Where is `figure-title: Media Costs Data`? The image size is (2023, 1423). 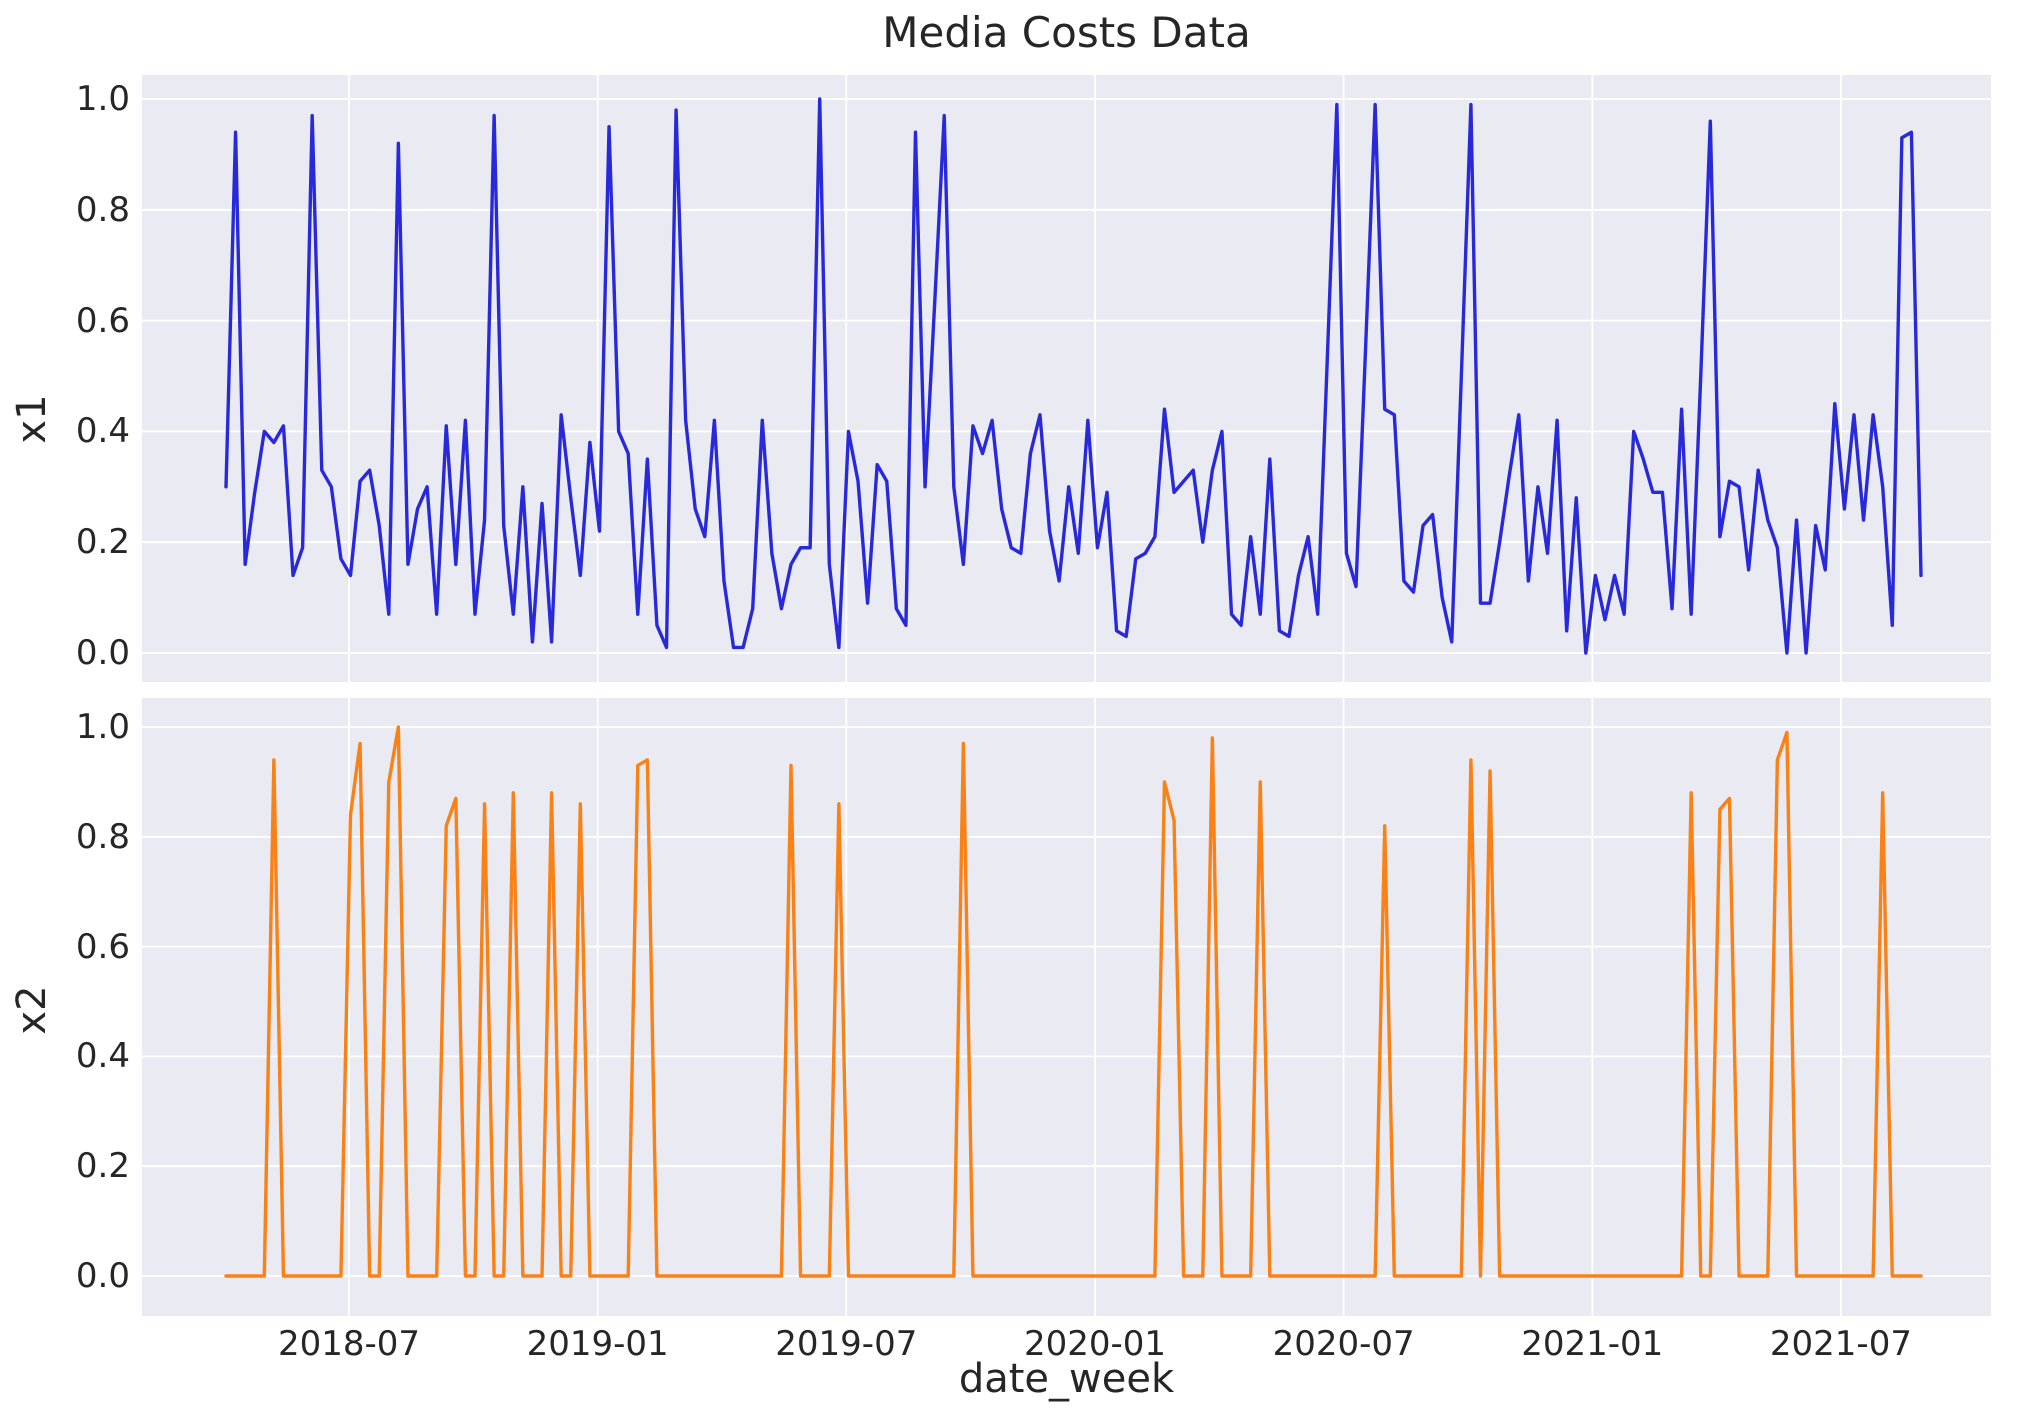
figure-title: Media Costs Data is located at coordinates (1066, 32).